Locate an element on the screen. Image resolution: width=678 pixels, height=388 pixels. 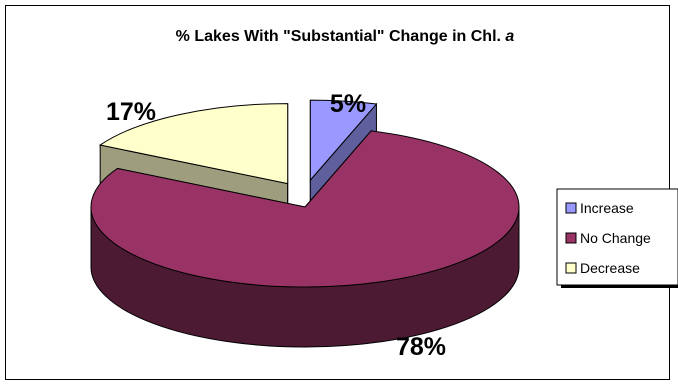
legend-swatch-decrease is located at coordinates (571, 268).